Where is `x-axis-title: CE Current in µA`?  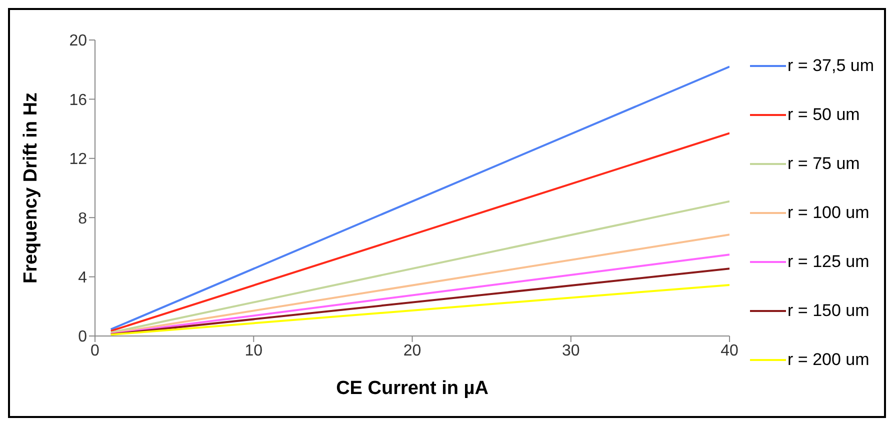 x-axis-title: CE Current in µA is located at coordinates (412, 388).